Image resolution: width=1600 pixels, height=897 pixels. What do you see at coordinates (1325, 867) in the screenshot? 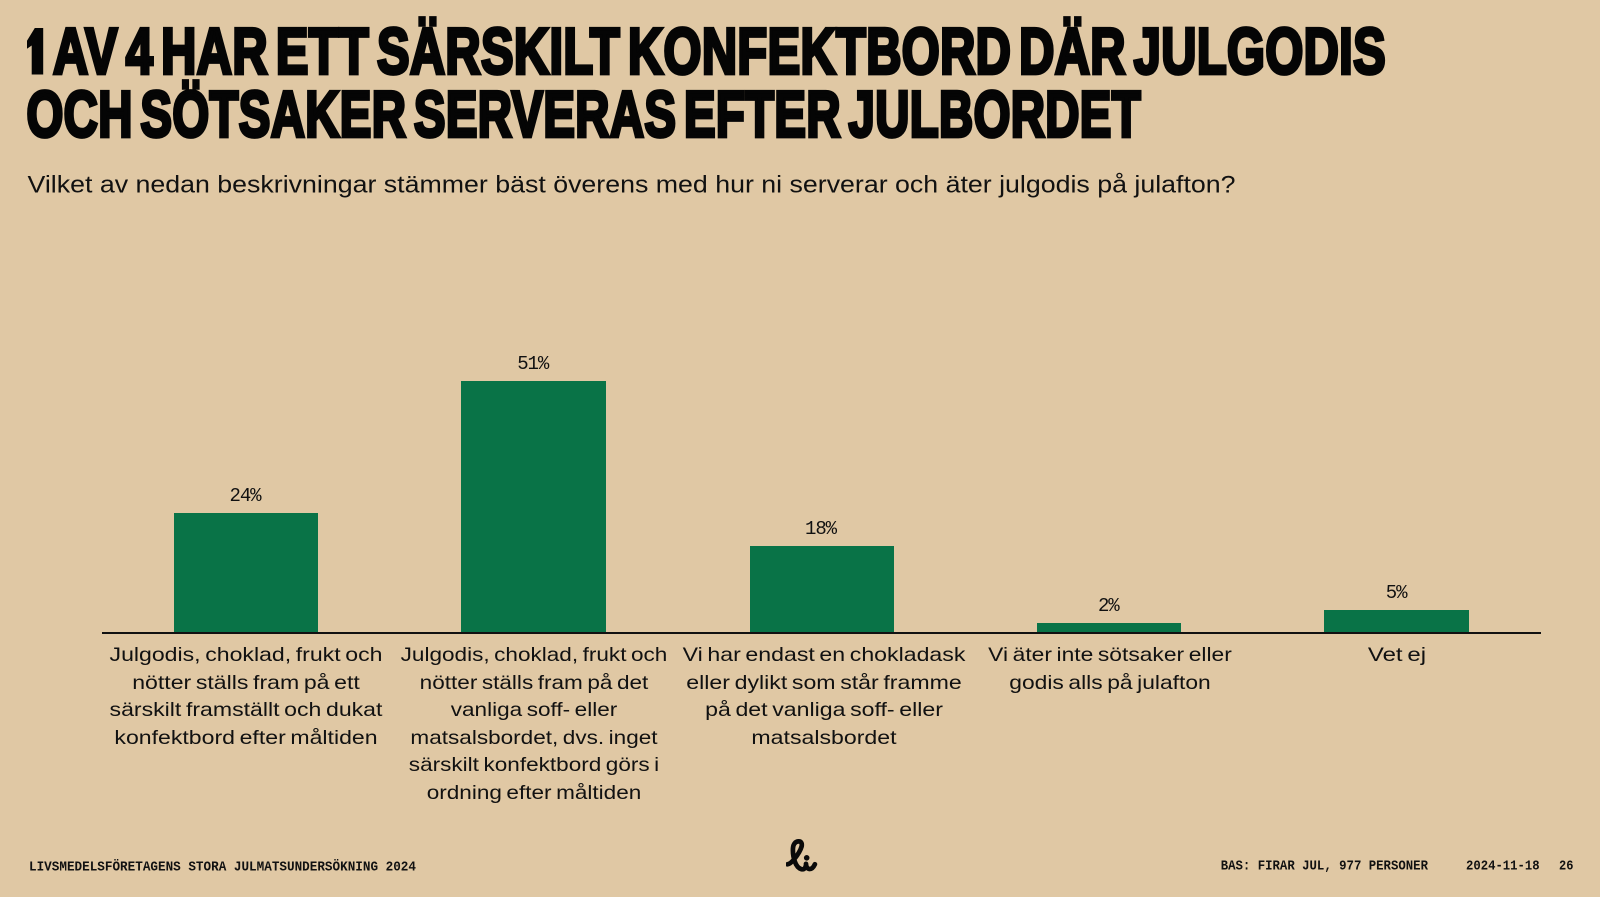
I see `svg-text: BAS: FIRAR JUL, 977 PERSONER` at bounding box center [1325, 867].